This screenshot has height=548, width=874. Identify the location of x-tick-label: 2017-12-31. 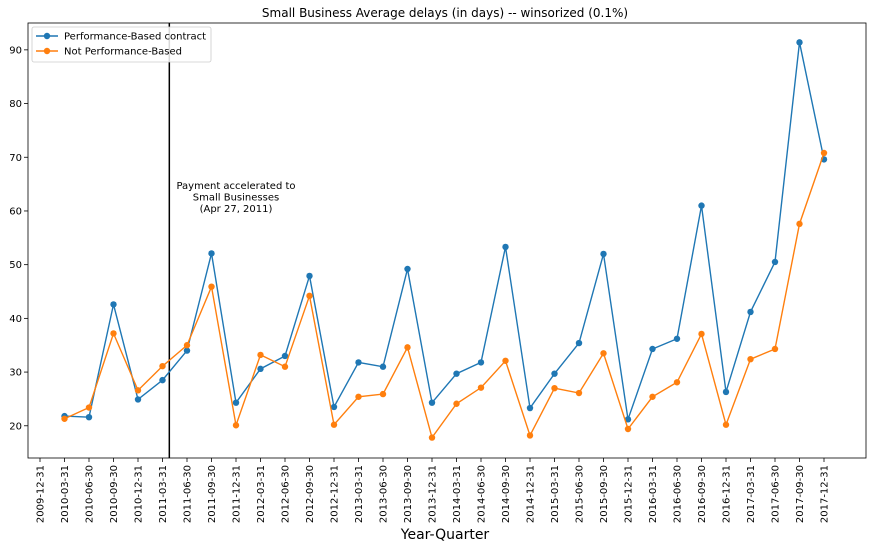
(825, 494).